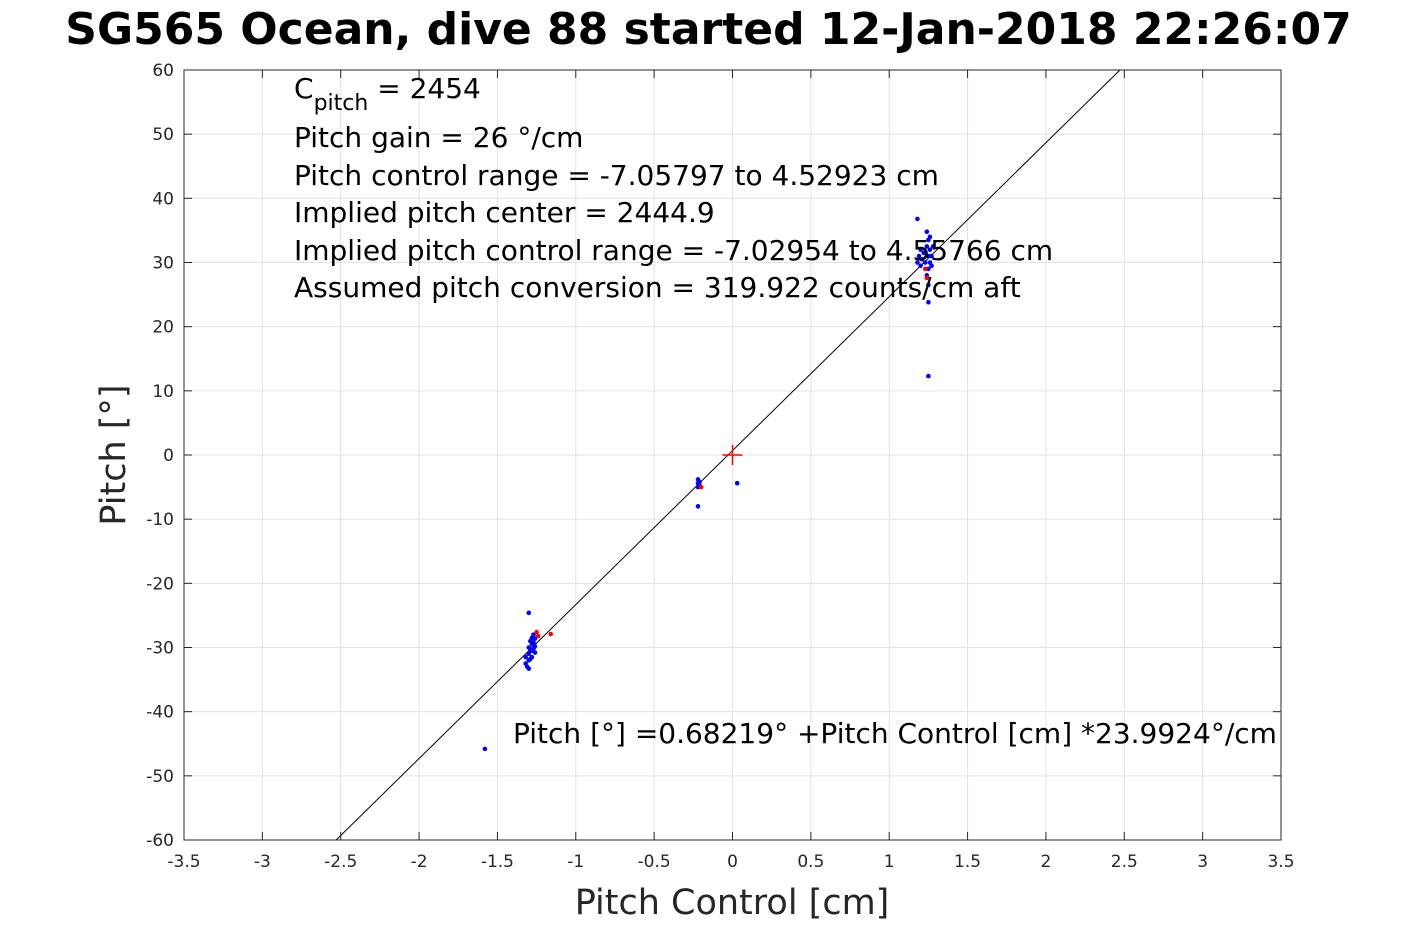 This screenshot has height=945, width=1417. Describe the element at coordinates (497, 862) in the screenshot. I see `x-tick-label: -1.5` at that location.